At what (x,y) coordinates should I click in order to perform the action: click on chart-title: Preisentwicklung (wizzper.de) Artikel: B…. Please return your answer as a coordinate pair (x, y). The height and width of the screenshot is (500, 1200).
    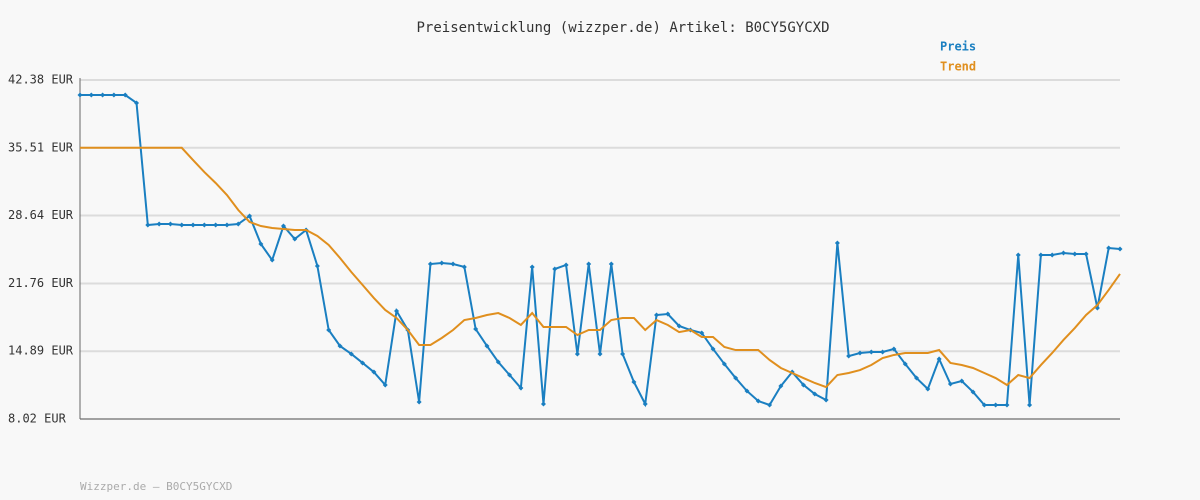
    Looking at the image, I should click on (622, 28).